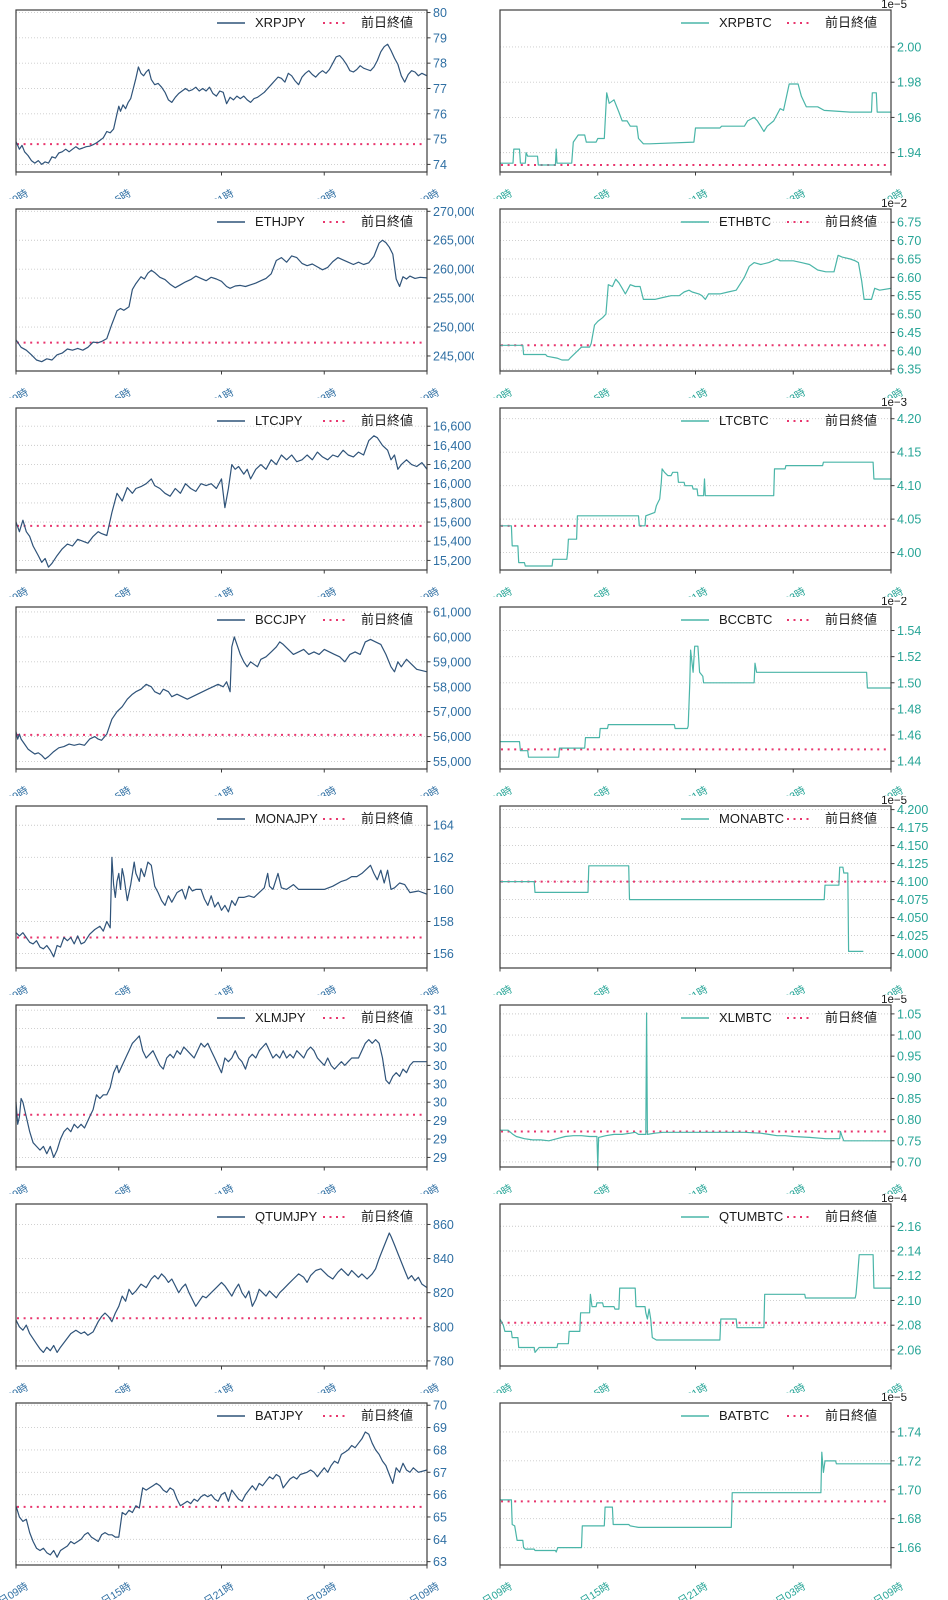 This screenshot has width=948, height=1600. I want to click on y-tick-label: 250,000, so click(453, 328).